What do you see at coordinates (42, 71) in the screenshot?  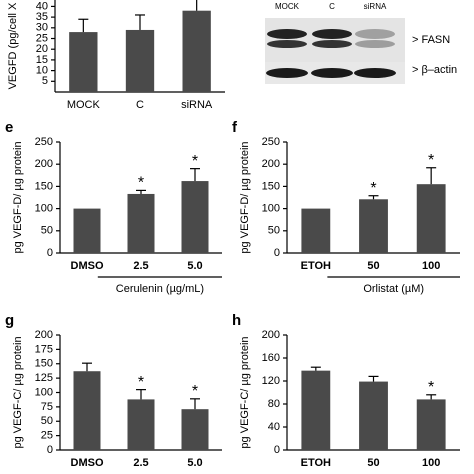 I see `y-tick-label: 10` at bounding box center [42, 71].